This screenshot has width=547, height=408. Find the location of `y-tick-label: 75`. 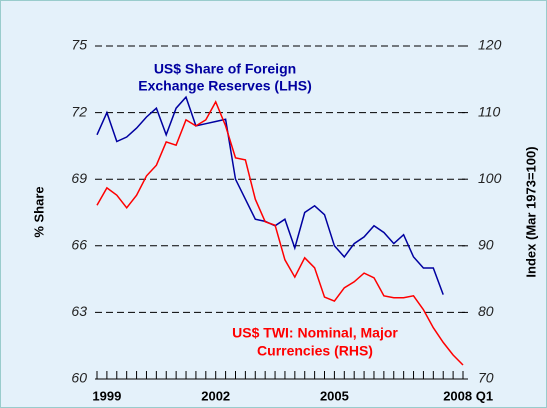

y-tick-label: 75 is located at coordinates (79, 45).